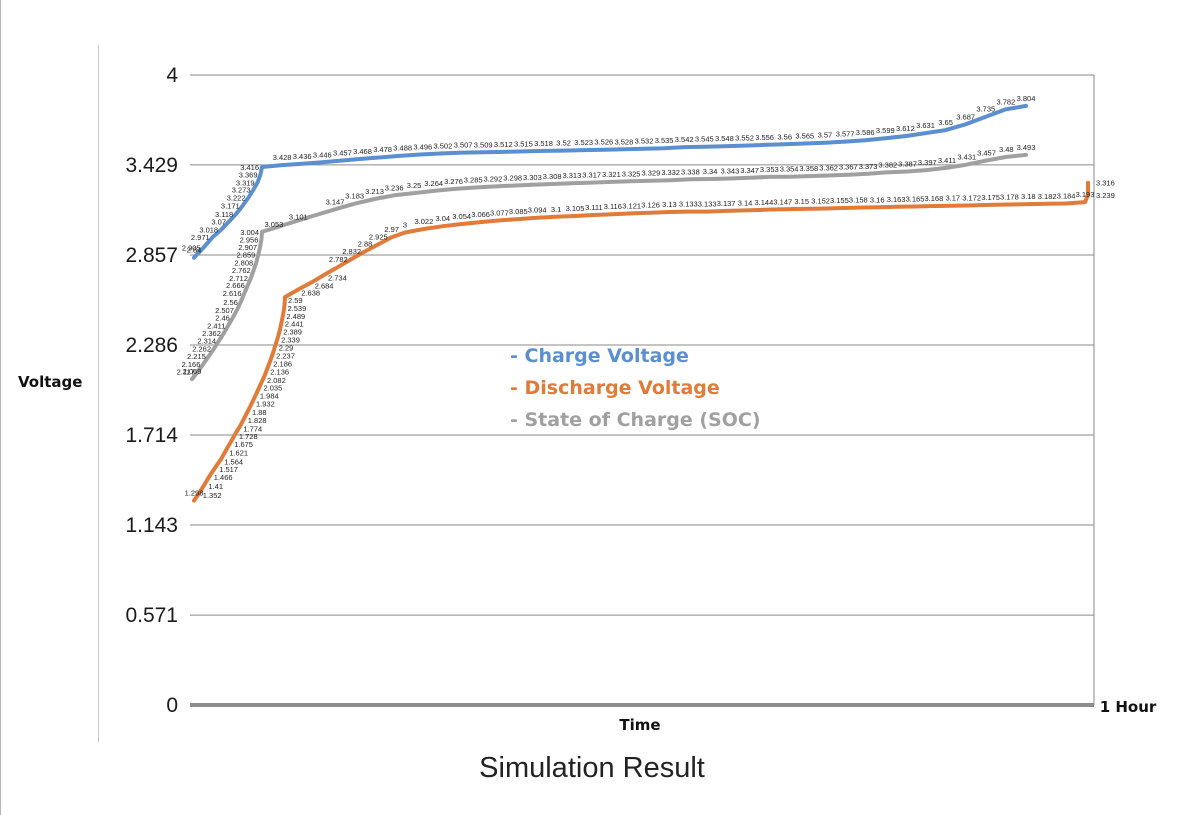 This screenshot has width=1184, height=815. I want to click on data-label: 3.319, so click(245, 182).